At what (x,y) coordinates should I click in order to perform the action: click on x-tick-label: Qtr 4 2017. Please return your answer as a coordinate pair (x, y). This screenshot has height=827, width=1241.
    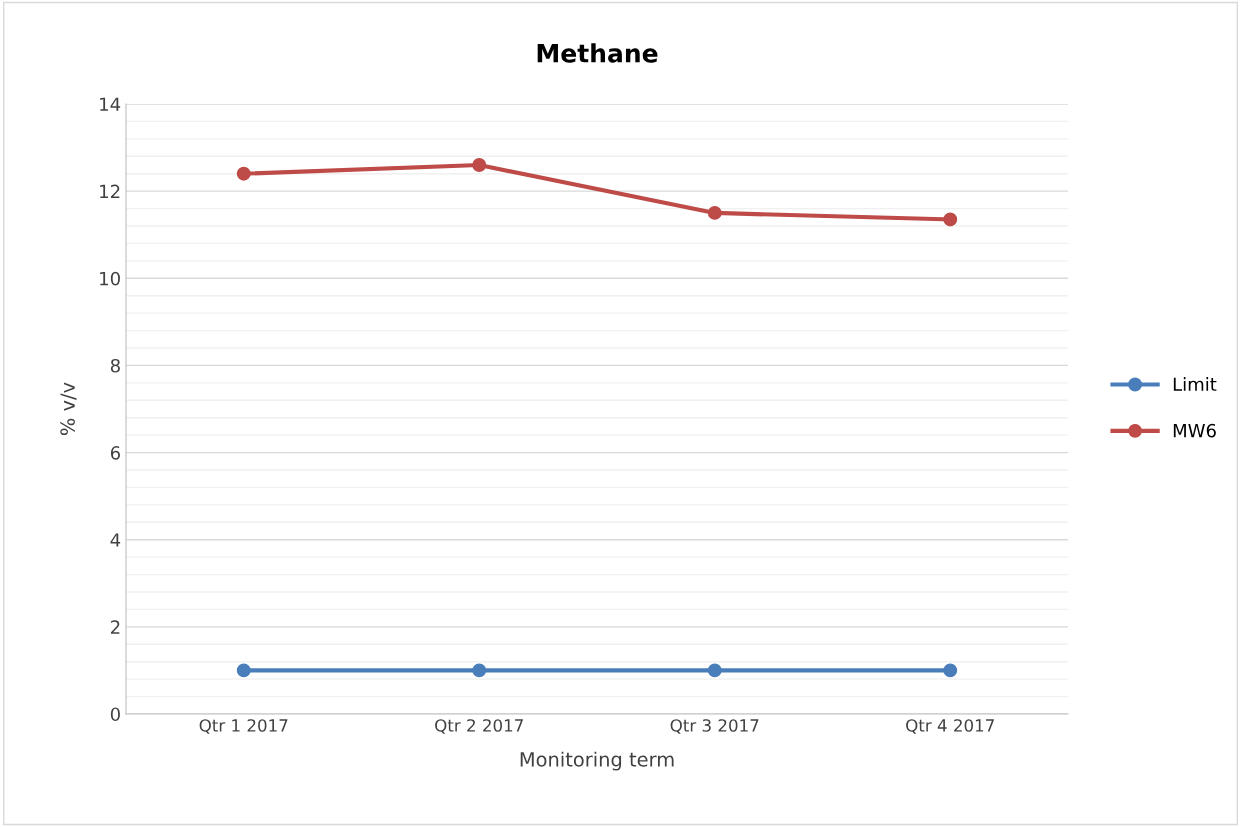
    Looking at the image, I should click on (950, 726).